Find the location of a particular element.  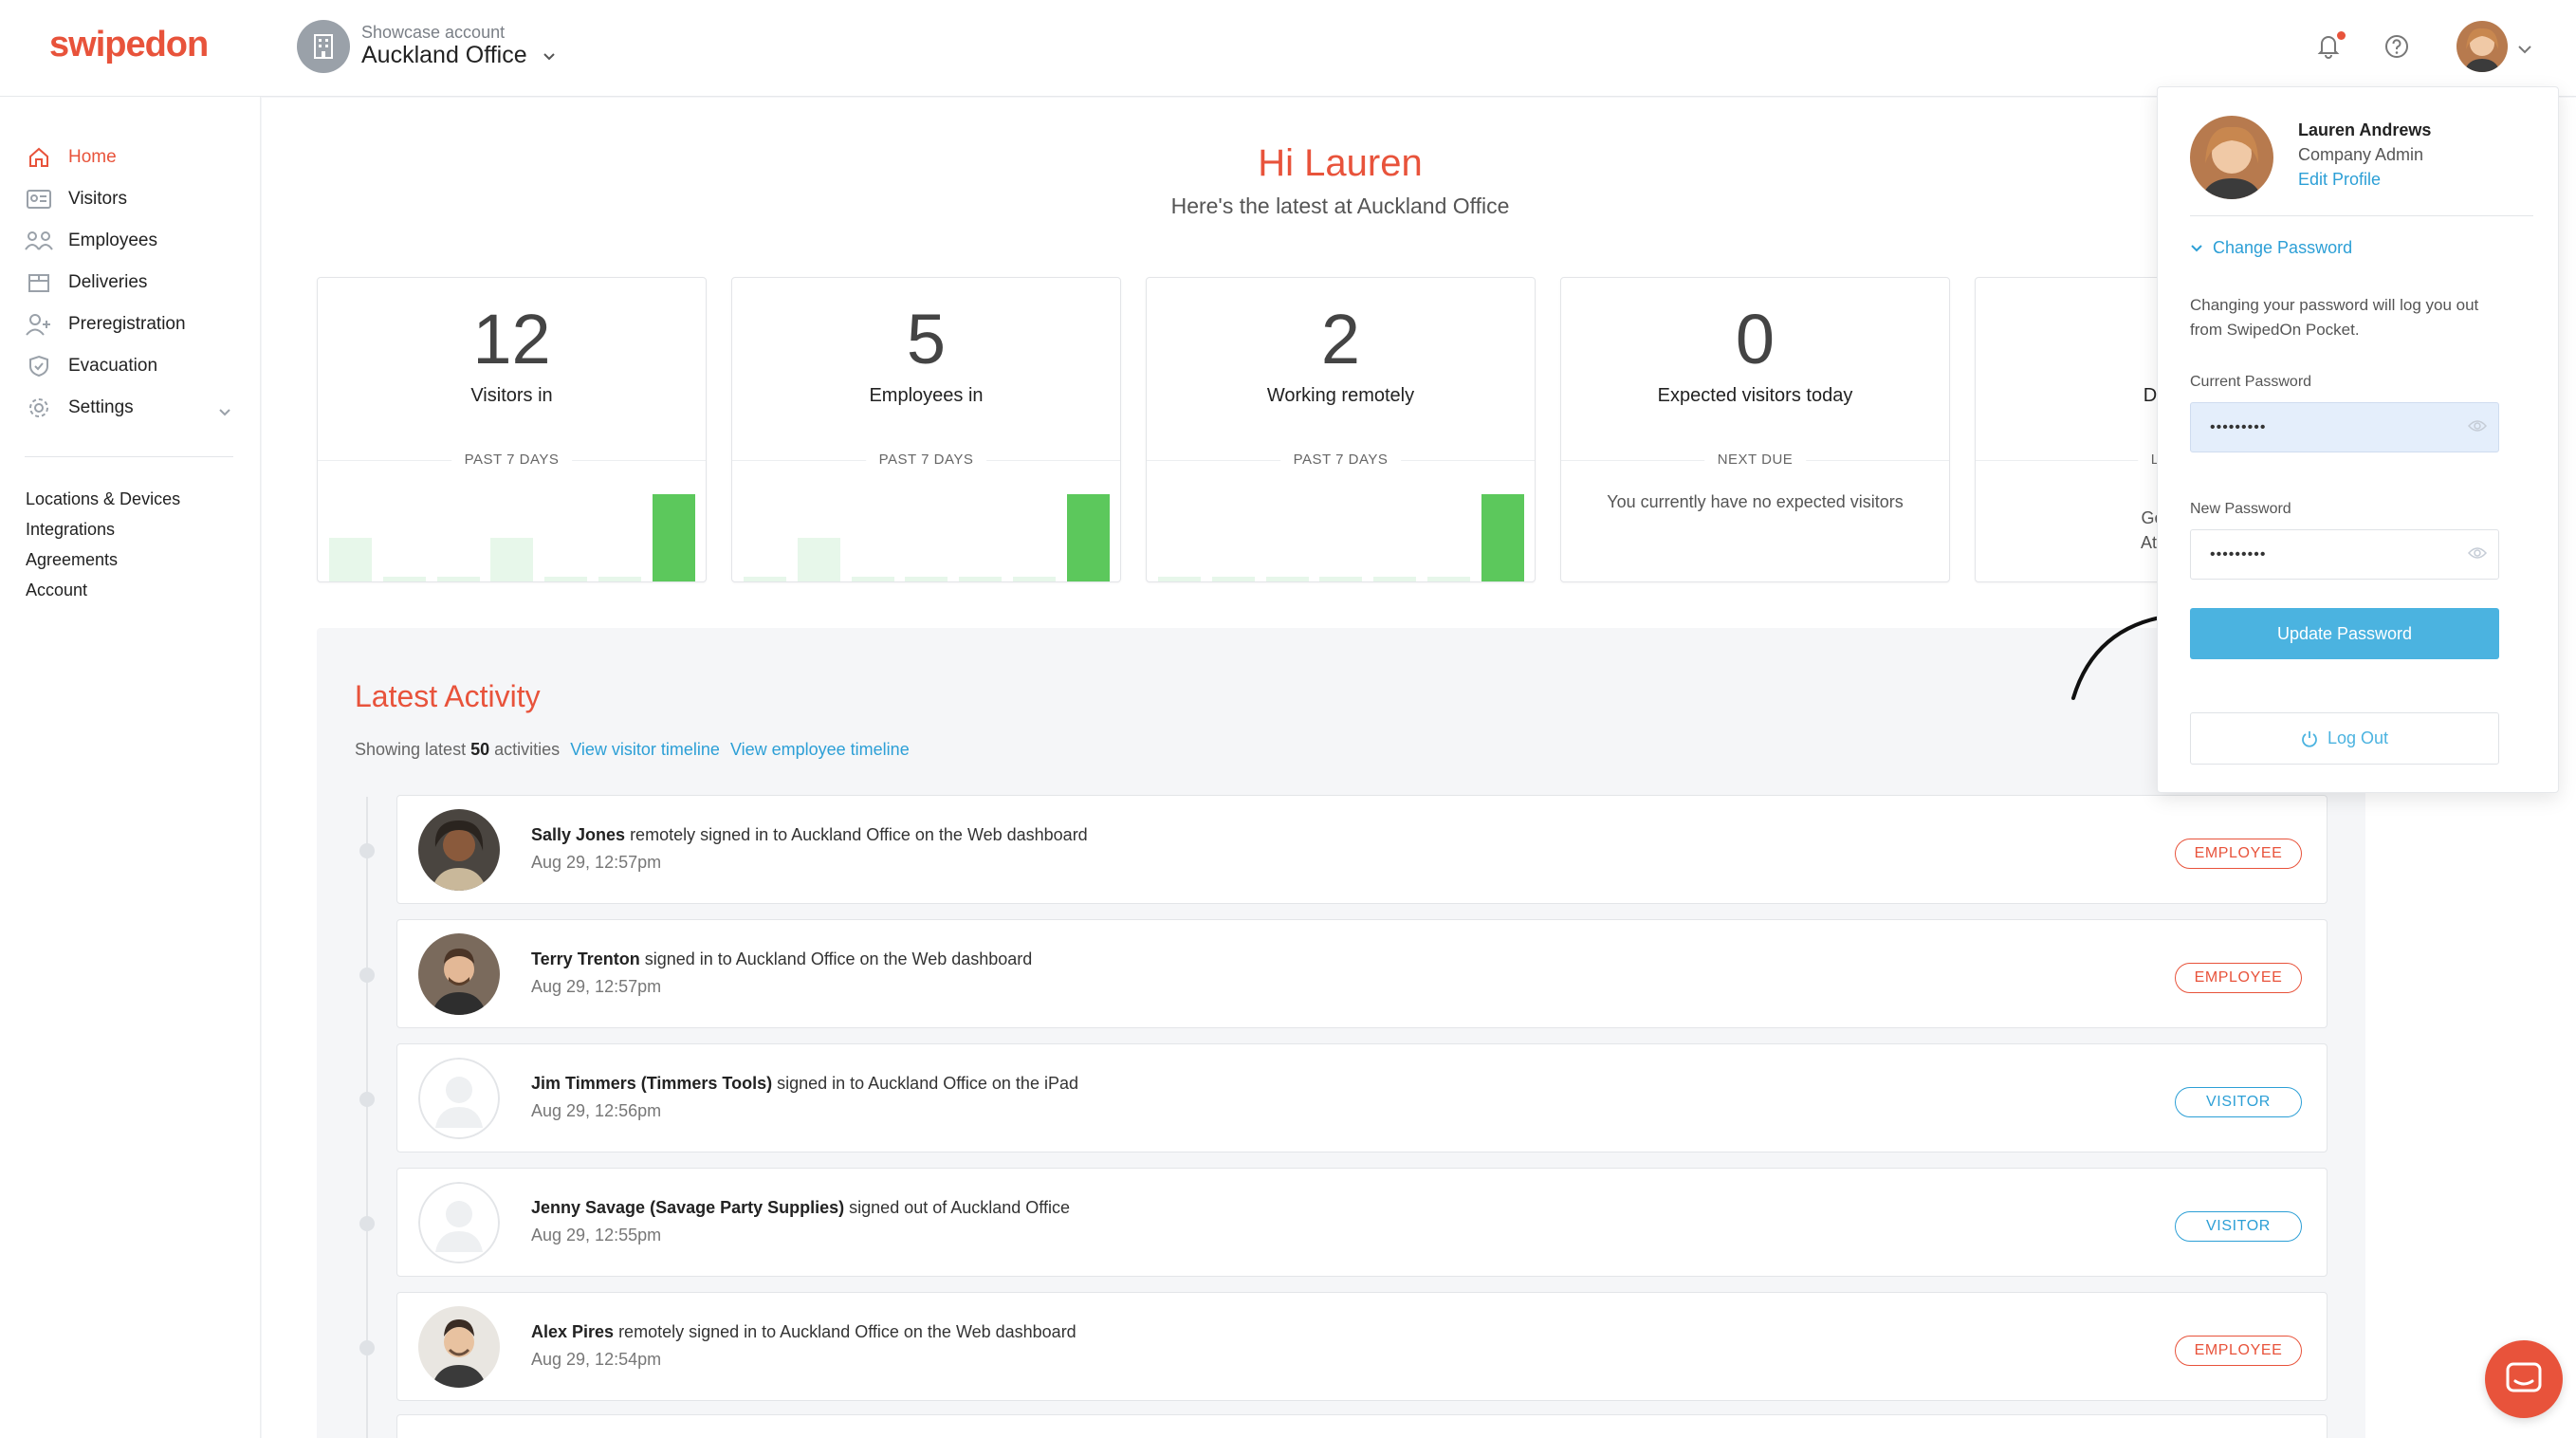

gear-icon is located at coordinates (39, 408).